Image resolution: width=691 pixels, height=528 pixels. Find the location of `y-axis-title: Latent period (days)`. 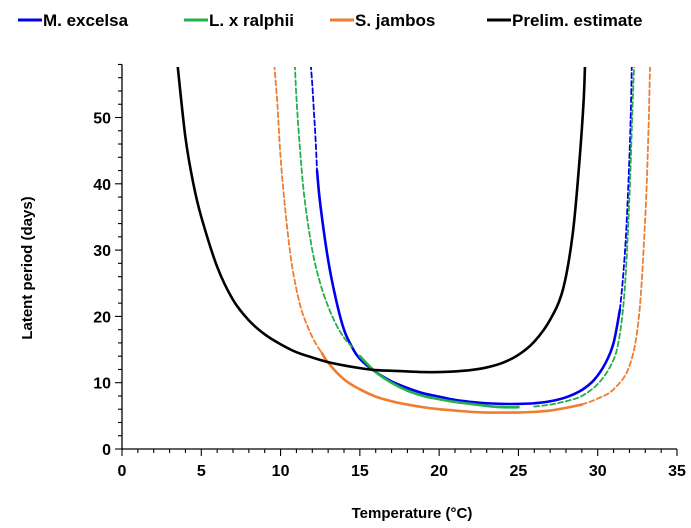

y-axis-title: Latent period (days) is located at coordinates (27, 267).